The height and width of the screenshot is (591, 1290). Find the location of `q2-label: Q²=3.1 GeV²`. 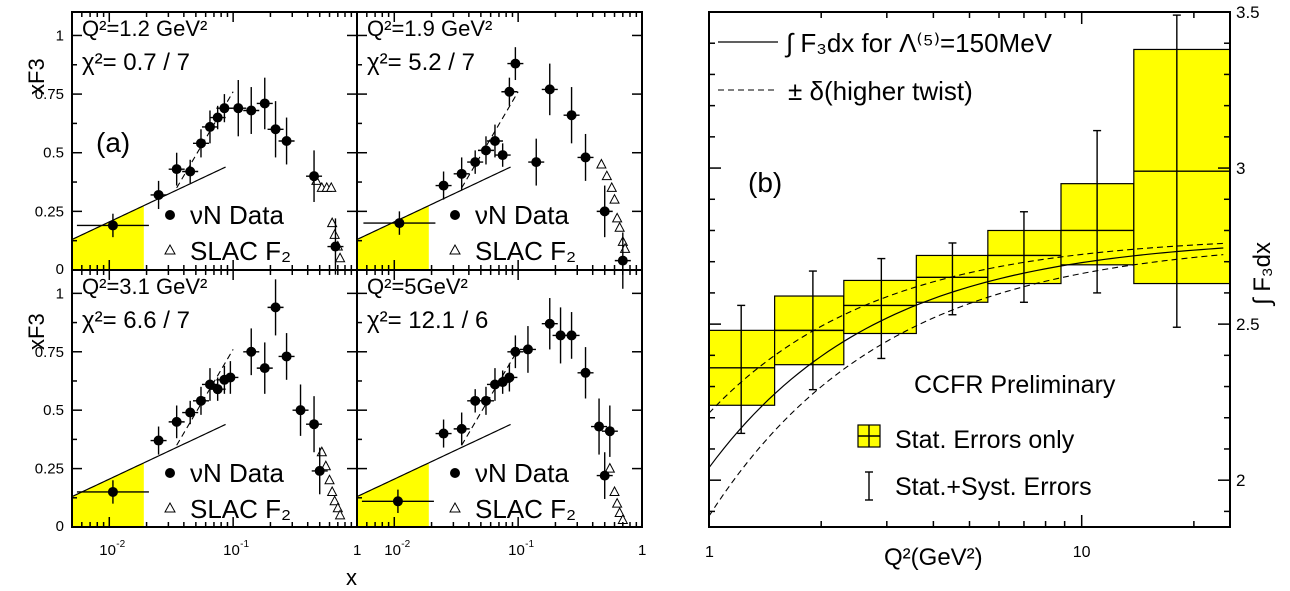

q2-label: Q²=3.1 GeV² is located at coordinates (144, 286).